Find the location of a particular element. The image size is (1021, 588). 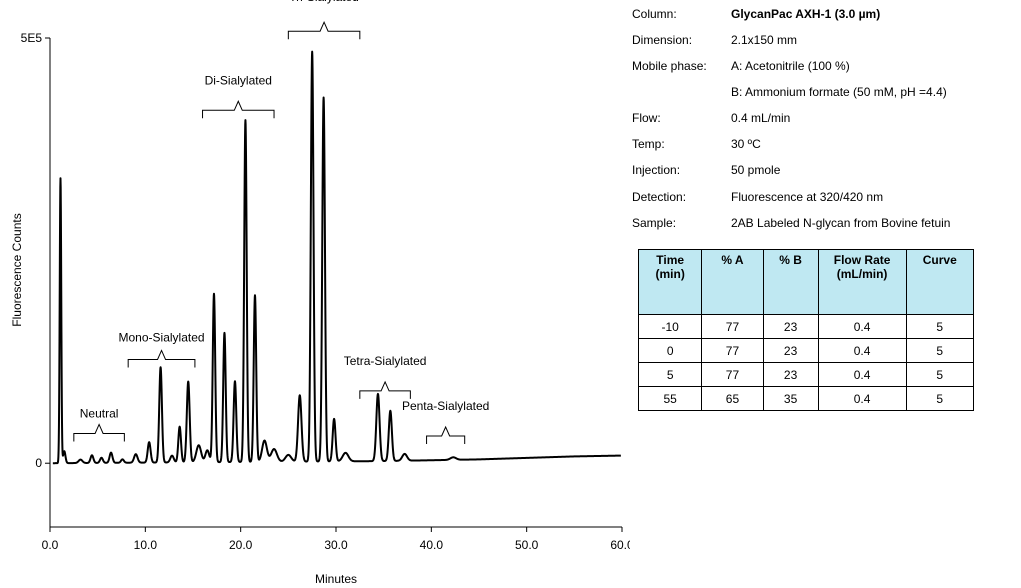

peak-group-bracket: Di-Sialylated is located at coordinates (238, 96).